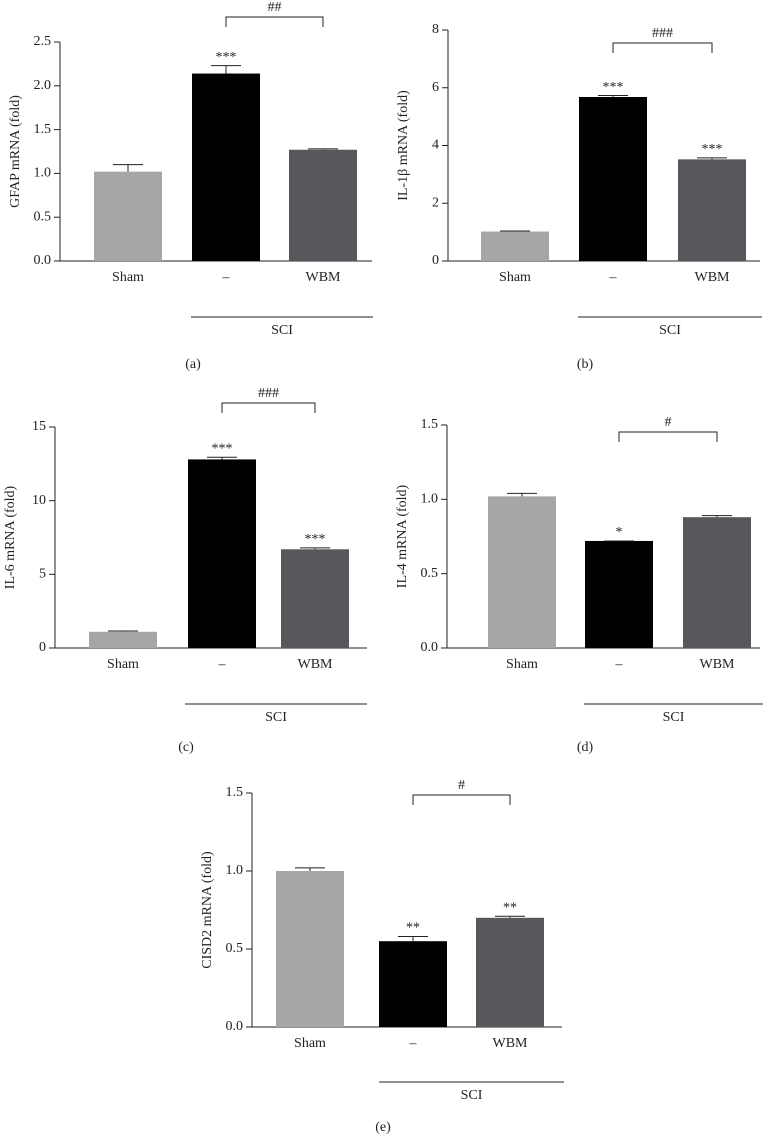  I want to click on panel-label: (b), so click(585, 364).